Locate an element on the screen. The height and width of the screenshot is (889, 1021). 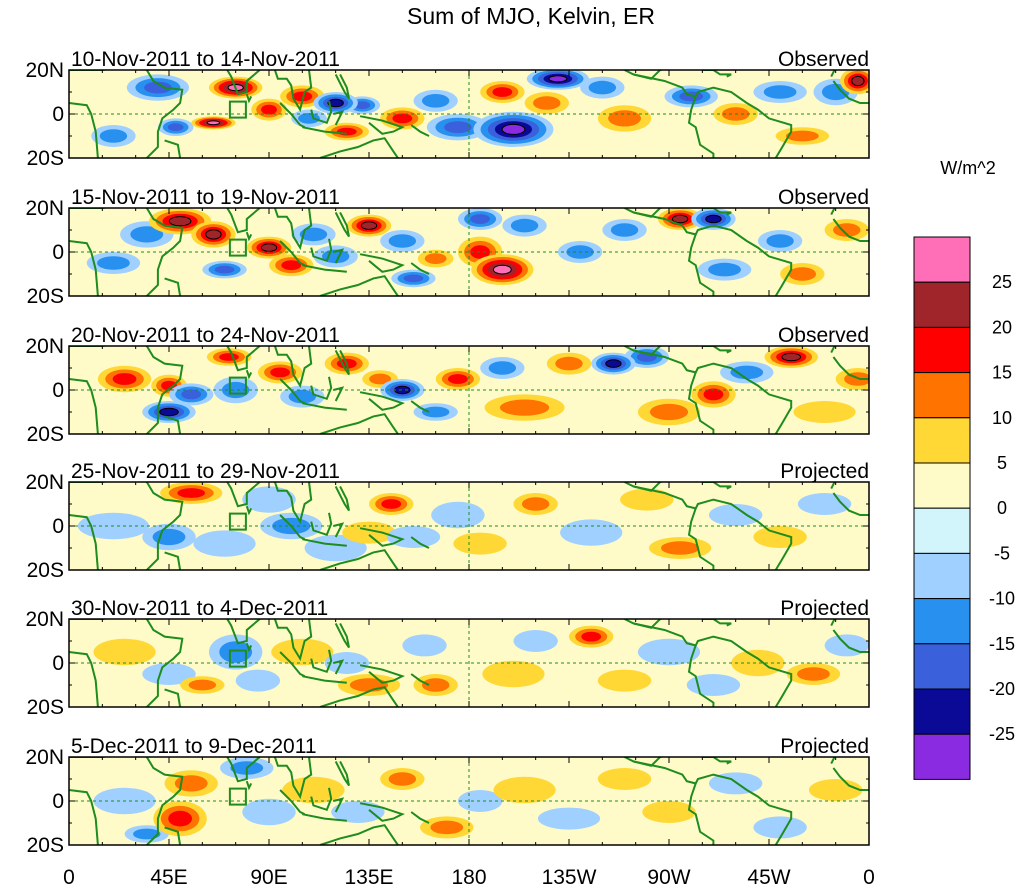
colorbar-tick-label: 15 is located at coordinates (1002, 373).